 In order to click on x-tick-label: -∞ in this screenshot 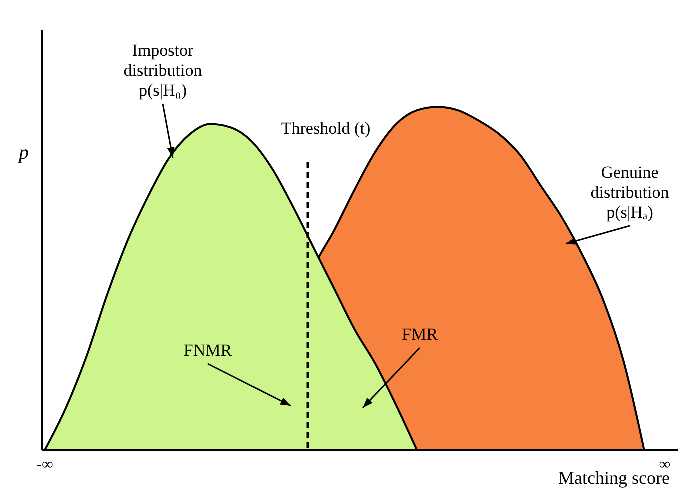, I will do `click(45, 465)`.